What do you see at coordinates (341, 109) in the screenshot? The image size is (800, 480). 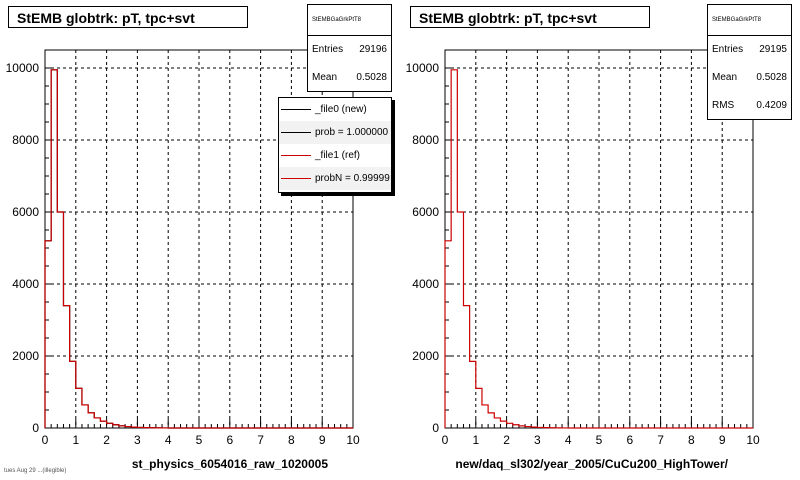 I see `legend-label: _file0 (new)` at bounding box center [341, 109].